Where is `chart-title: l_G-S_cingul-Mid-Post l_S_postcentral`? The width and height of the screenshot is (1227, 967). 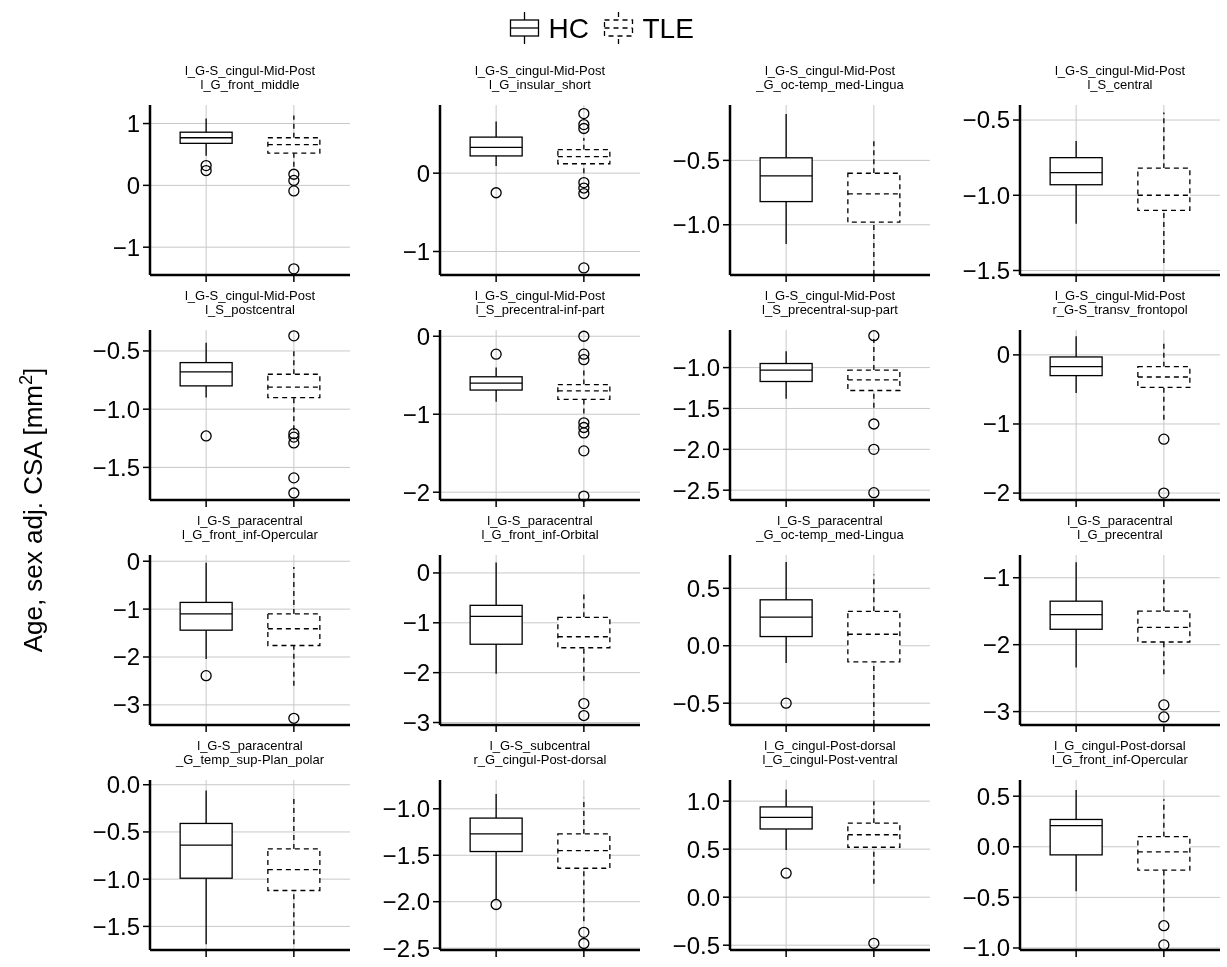 chart-title: l_G-S_cingul-Mid-Post l_S_postcentral is located at coordinates (250, 302).